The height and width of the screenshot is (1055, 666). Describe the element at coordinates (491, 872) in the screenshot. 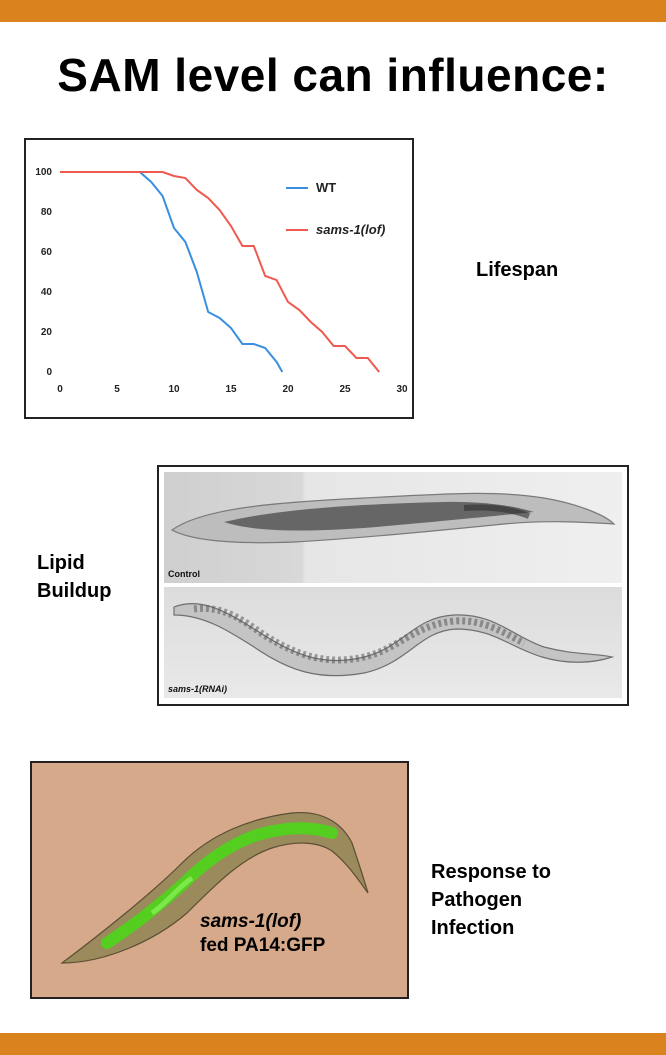

I see `label-response-line1: Response to` at that location.